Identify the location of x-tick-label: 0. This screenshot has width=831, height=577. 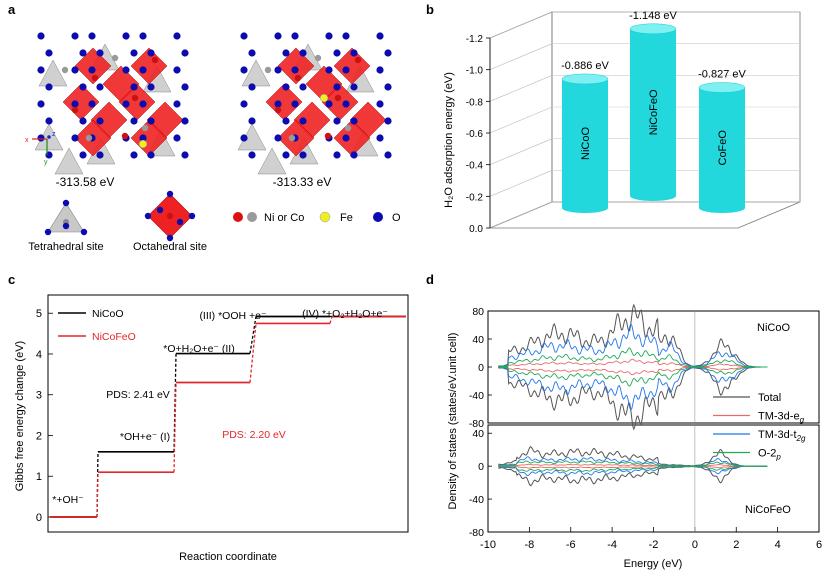
(695, 545).